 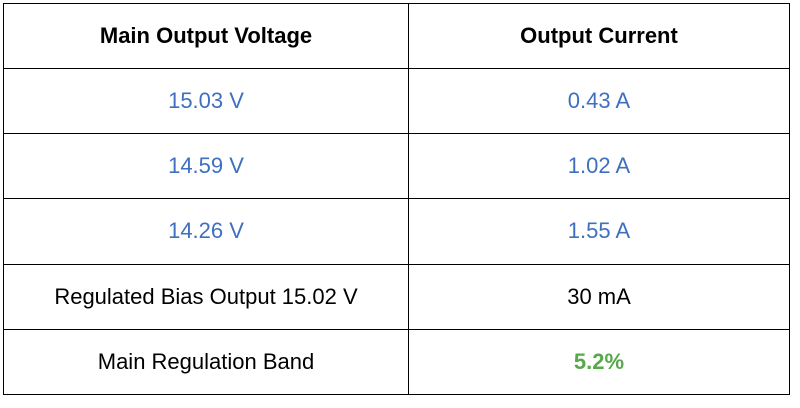 What do you see at coordinates (599, 362) in the screenshot?
I see `table-cell: 5.2%` at bounding box center [599, 362].